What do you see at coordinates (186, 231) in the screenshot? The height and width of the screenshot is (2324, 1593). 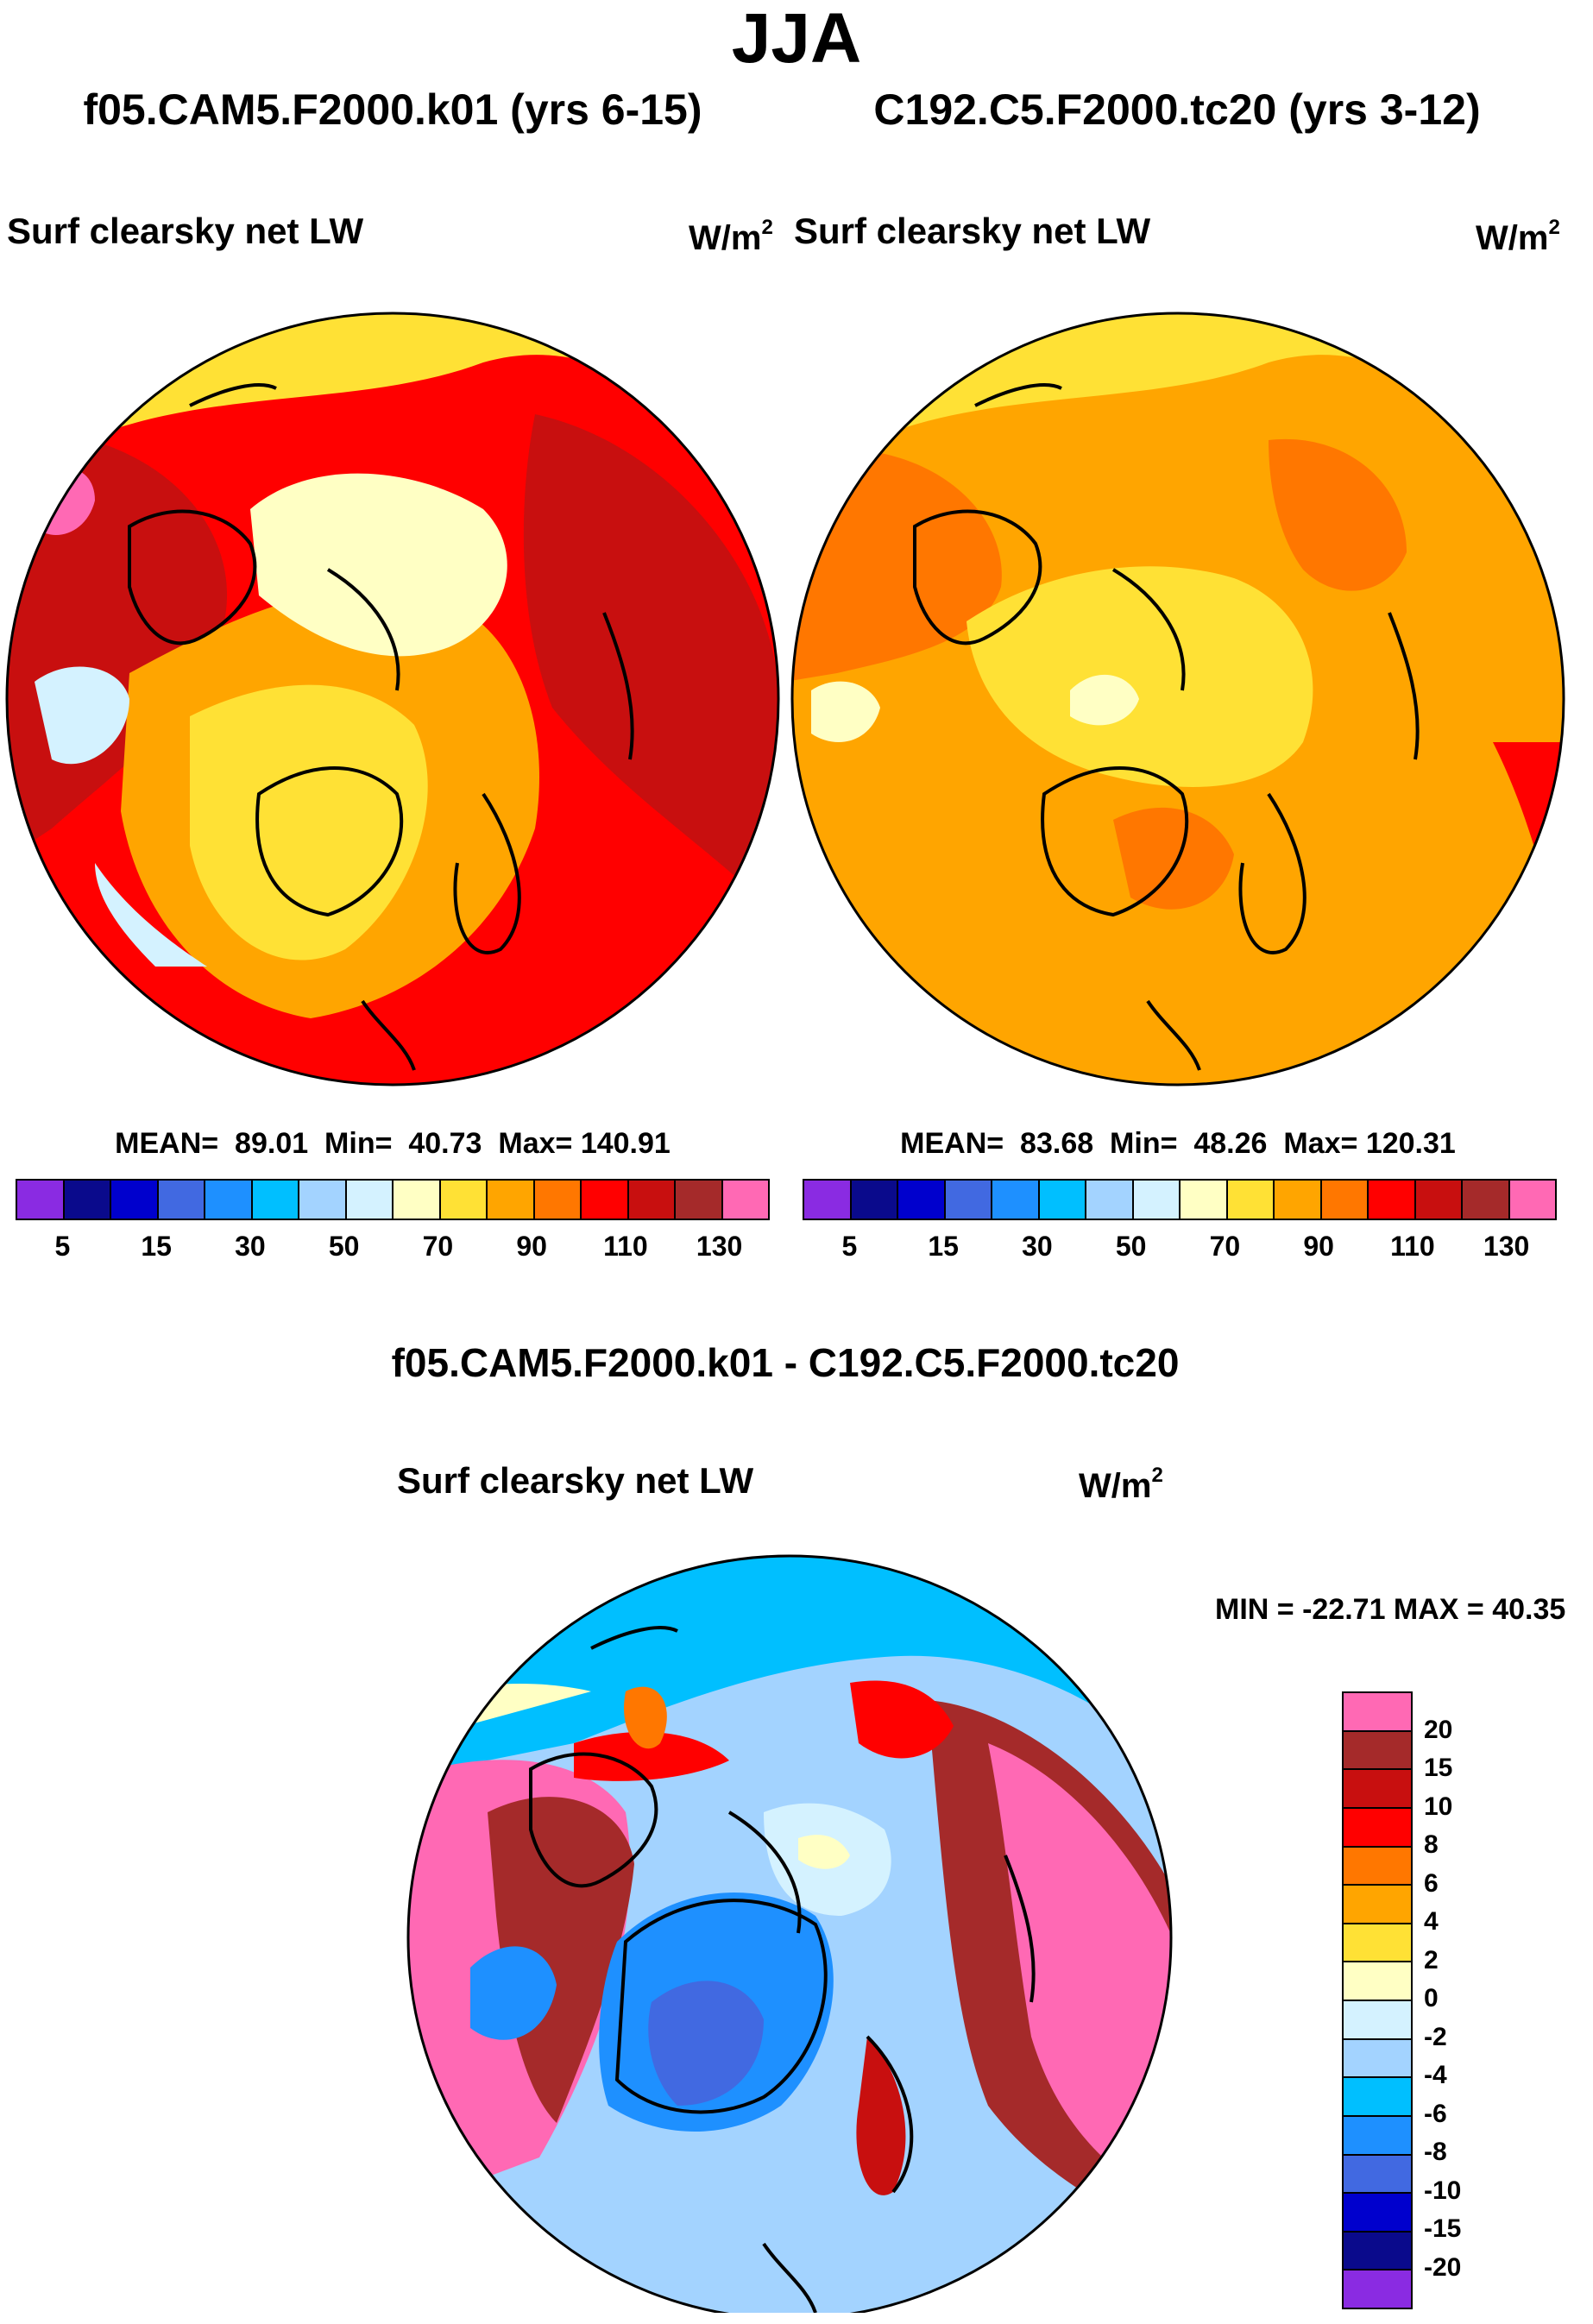 I see `variable-label-left: Surf clearsky net LW` at bounding box center [186, 231].